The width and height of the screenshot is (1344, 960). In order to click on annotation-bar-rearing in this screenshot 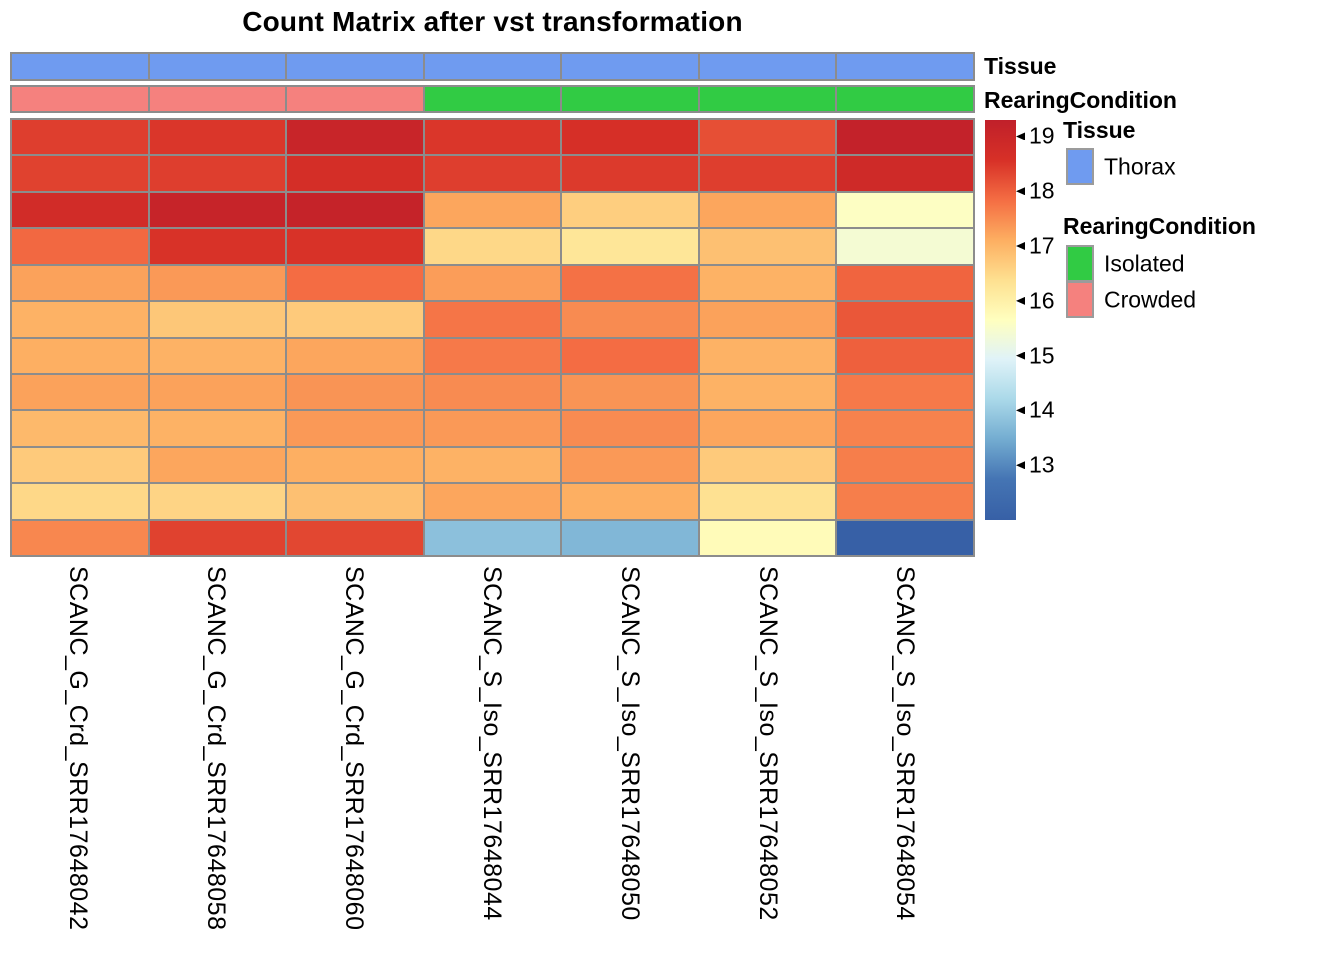, I will do `click(492, 99)`.